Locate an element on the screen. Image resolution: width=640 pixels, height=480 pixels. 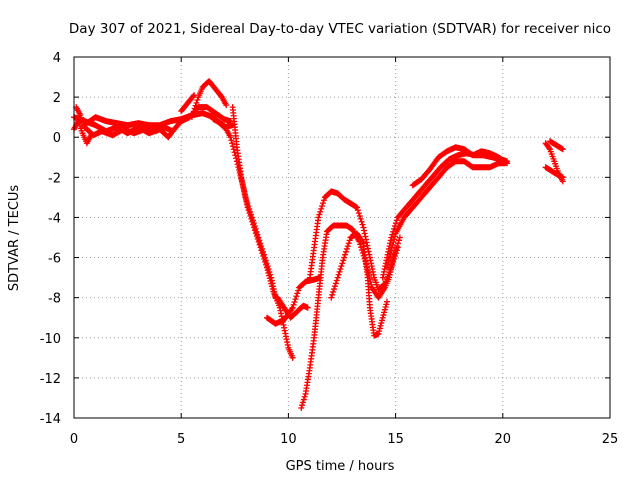
y-tick-label: -6 is located at coordinates (54, 259).